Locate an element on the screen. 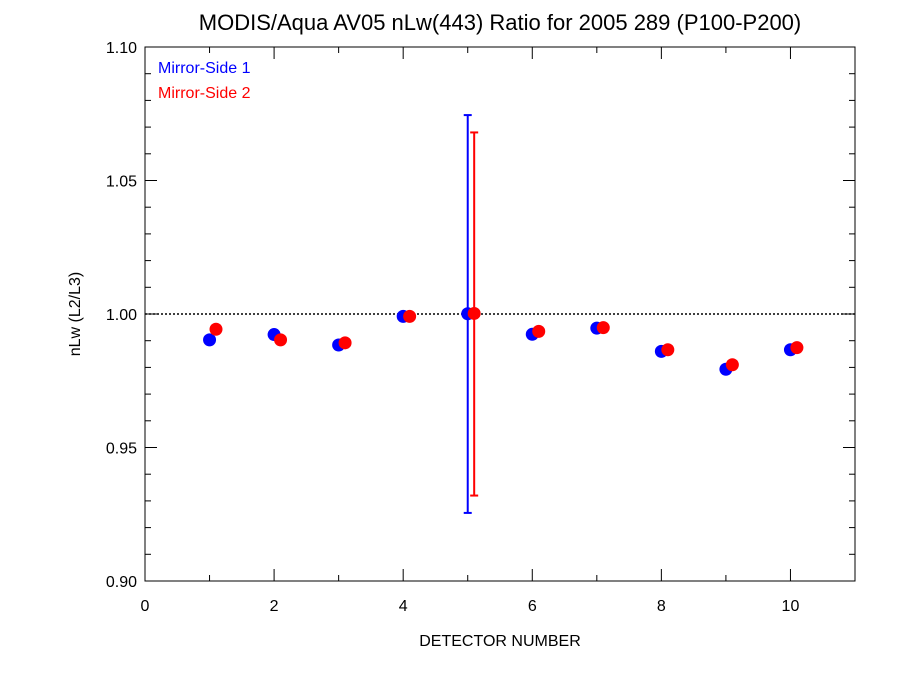 This screenshot has width=900, height=675. legend-series-1: Mirror-Side 1 is located at coordinates (204, 68).